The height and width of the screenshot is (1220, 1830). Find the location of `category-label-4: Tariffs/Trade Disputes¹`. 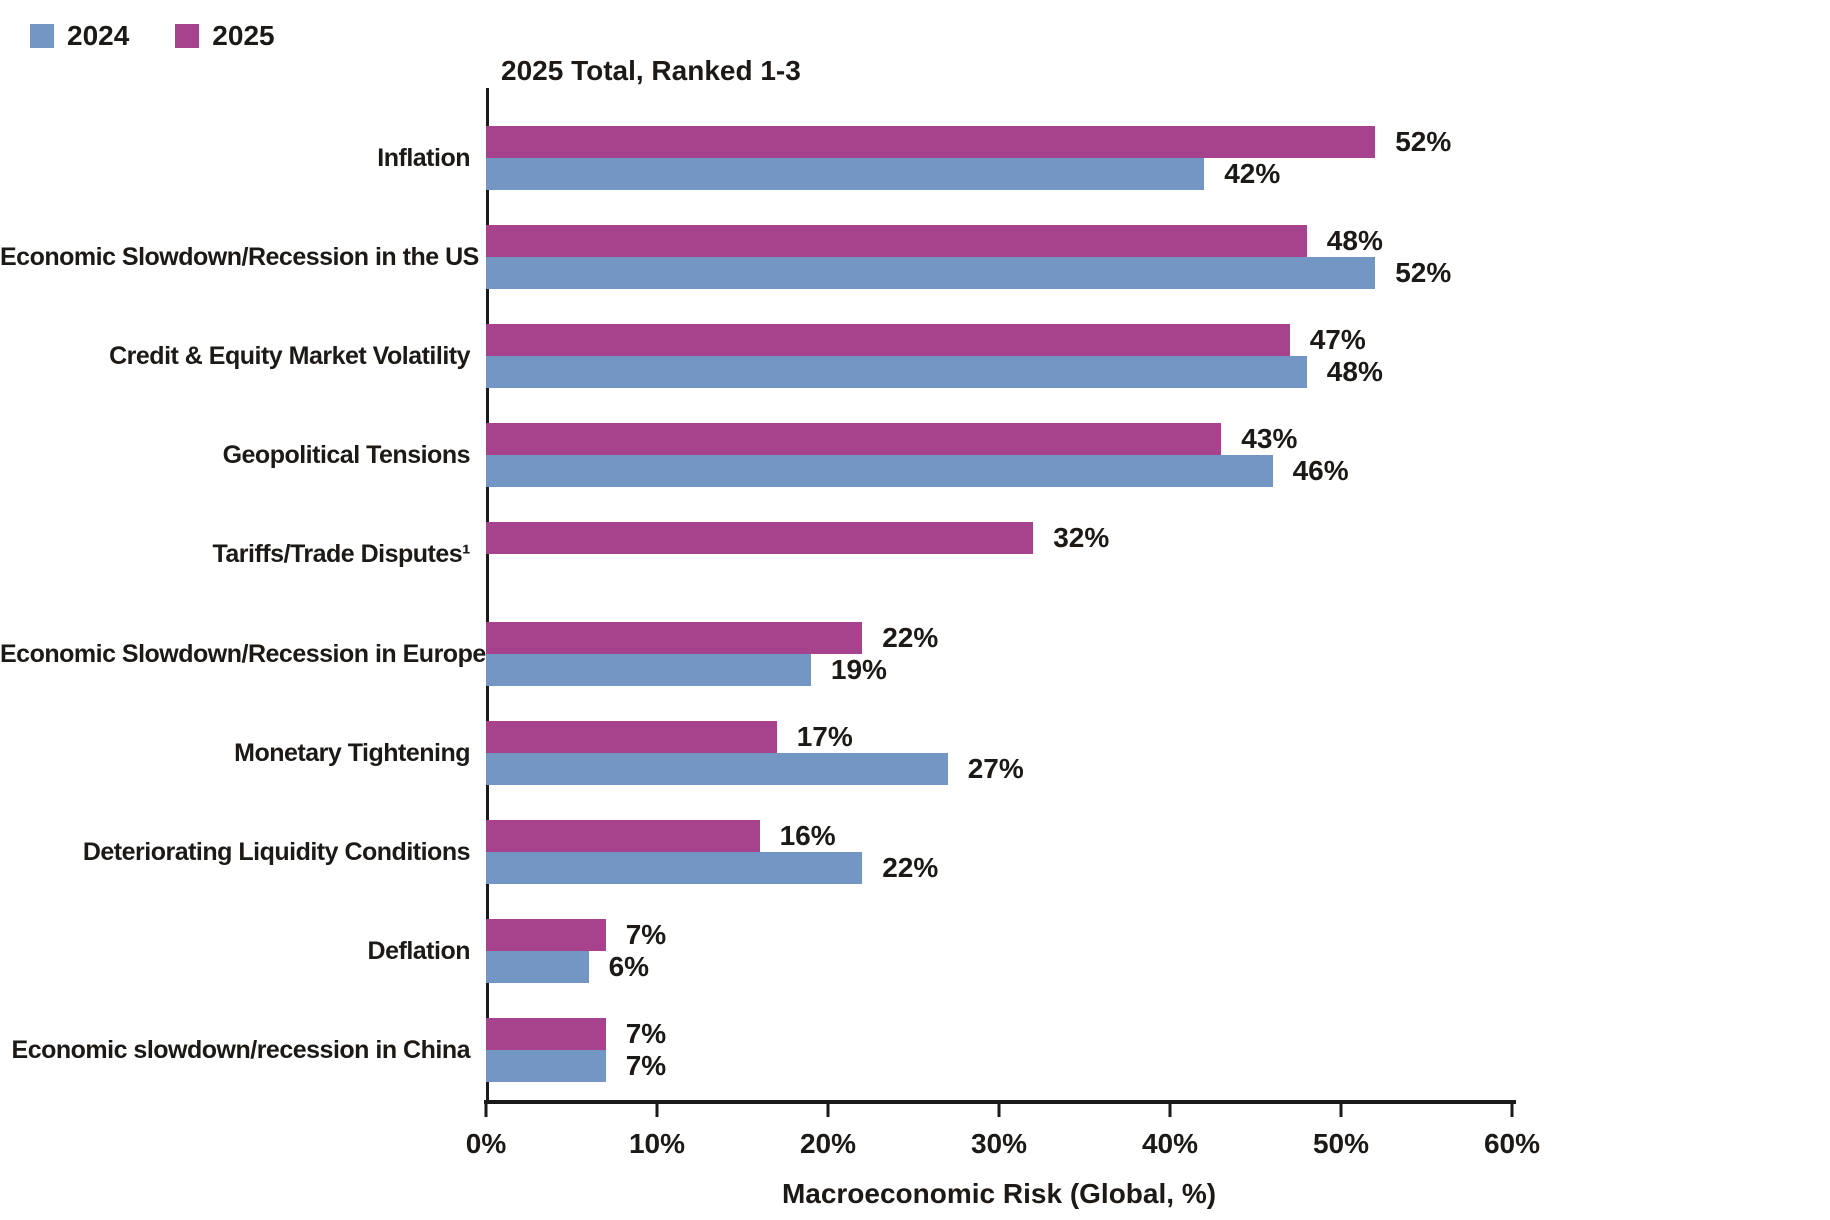

category-label-4: Tariffs/Trade Disputes¹ is located at coordinates (341, 554).